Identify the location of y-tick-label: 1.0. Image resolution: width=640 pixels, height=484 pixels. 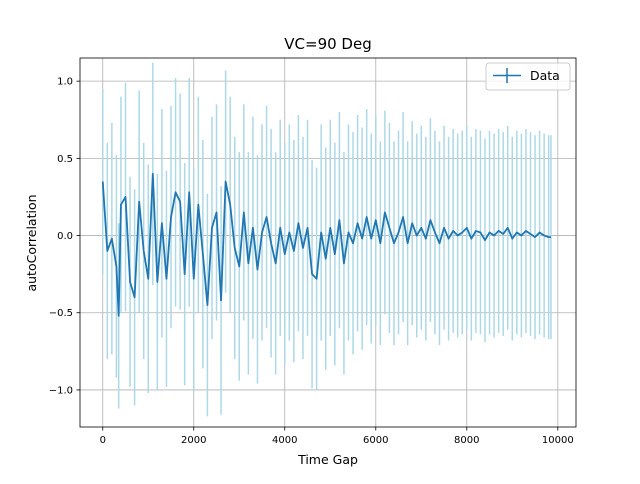
(65, 82).